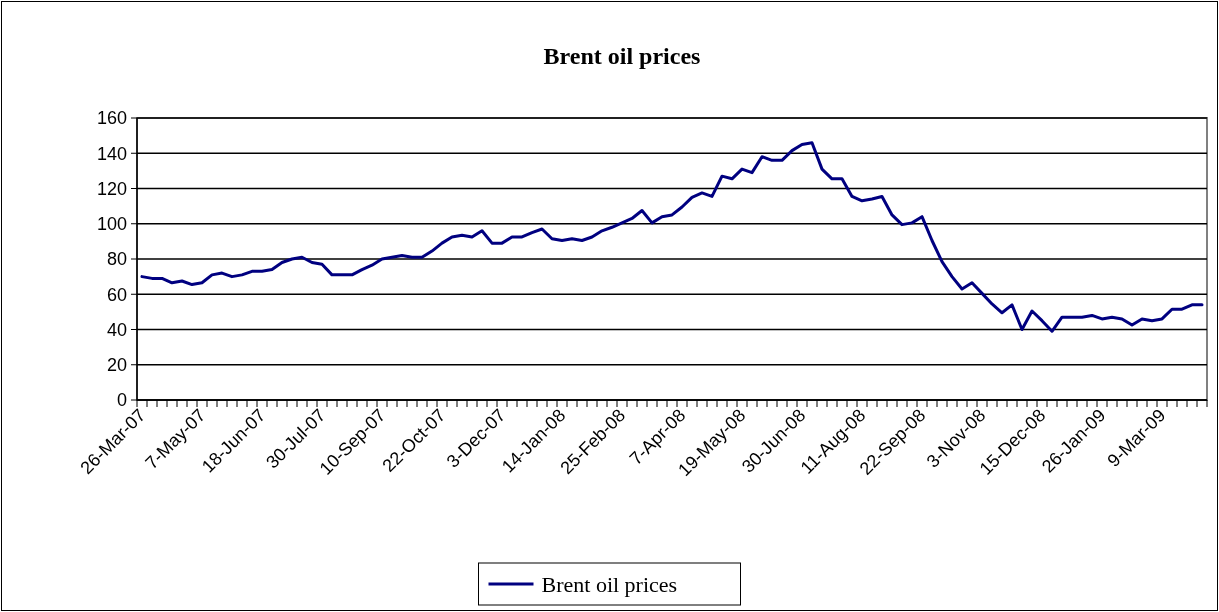 The image size is (1219, 612). Describe the element at coordinates (116, 259) in the screenshot. I see `y-tick-label: 80` at that location.